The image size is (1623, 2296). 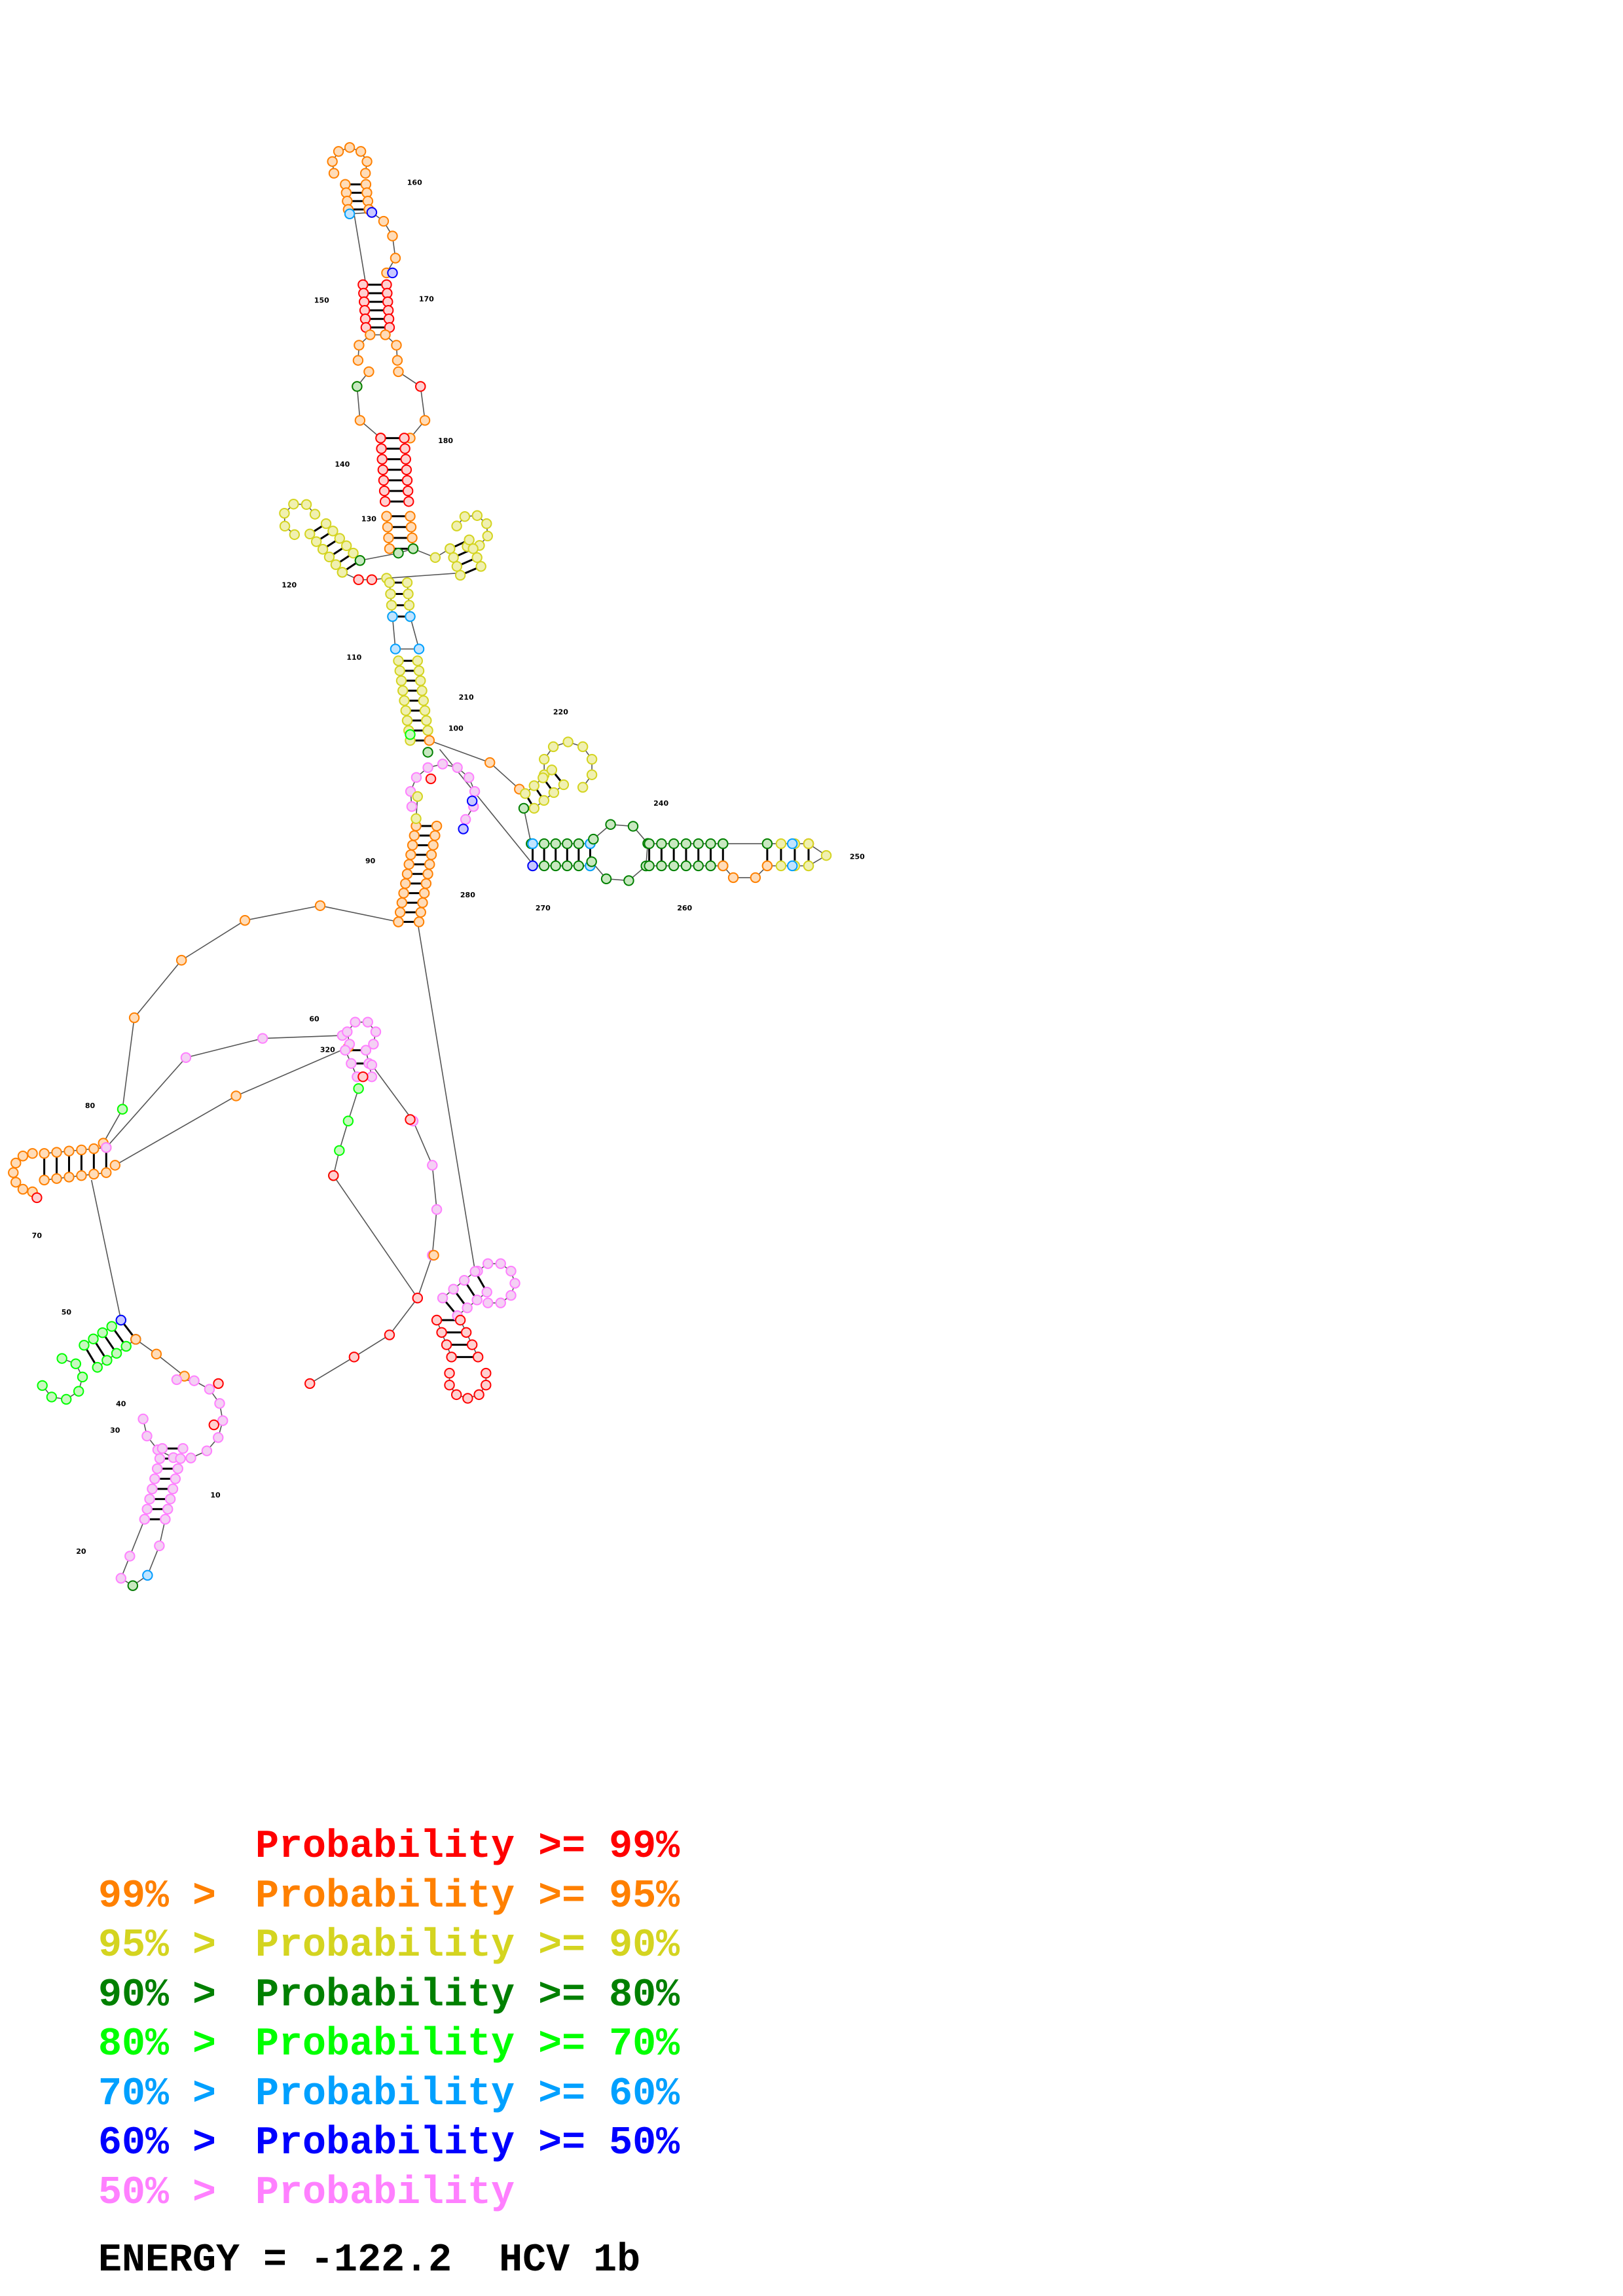 What do you see at coordinates (458, 2095) in the screenshot?
I see `legend-row: 70% > Probability >= 60%` at bounding box center [458, 2095].